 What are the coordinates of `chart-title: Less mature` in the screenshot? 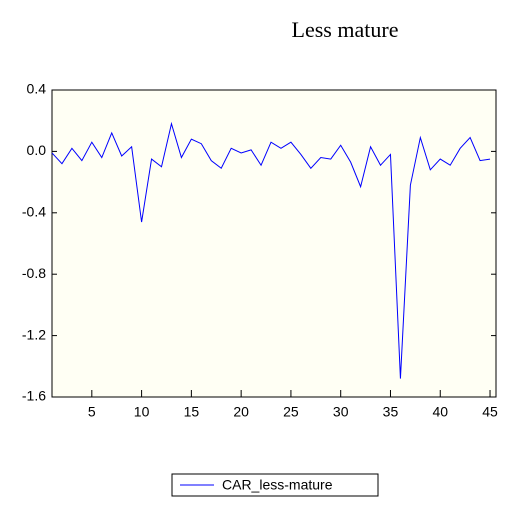 It's located at (345, 29).